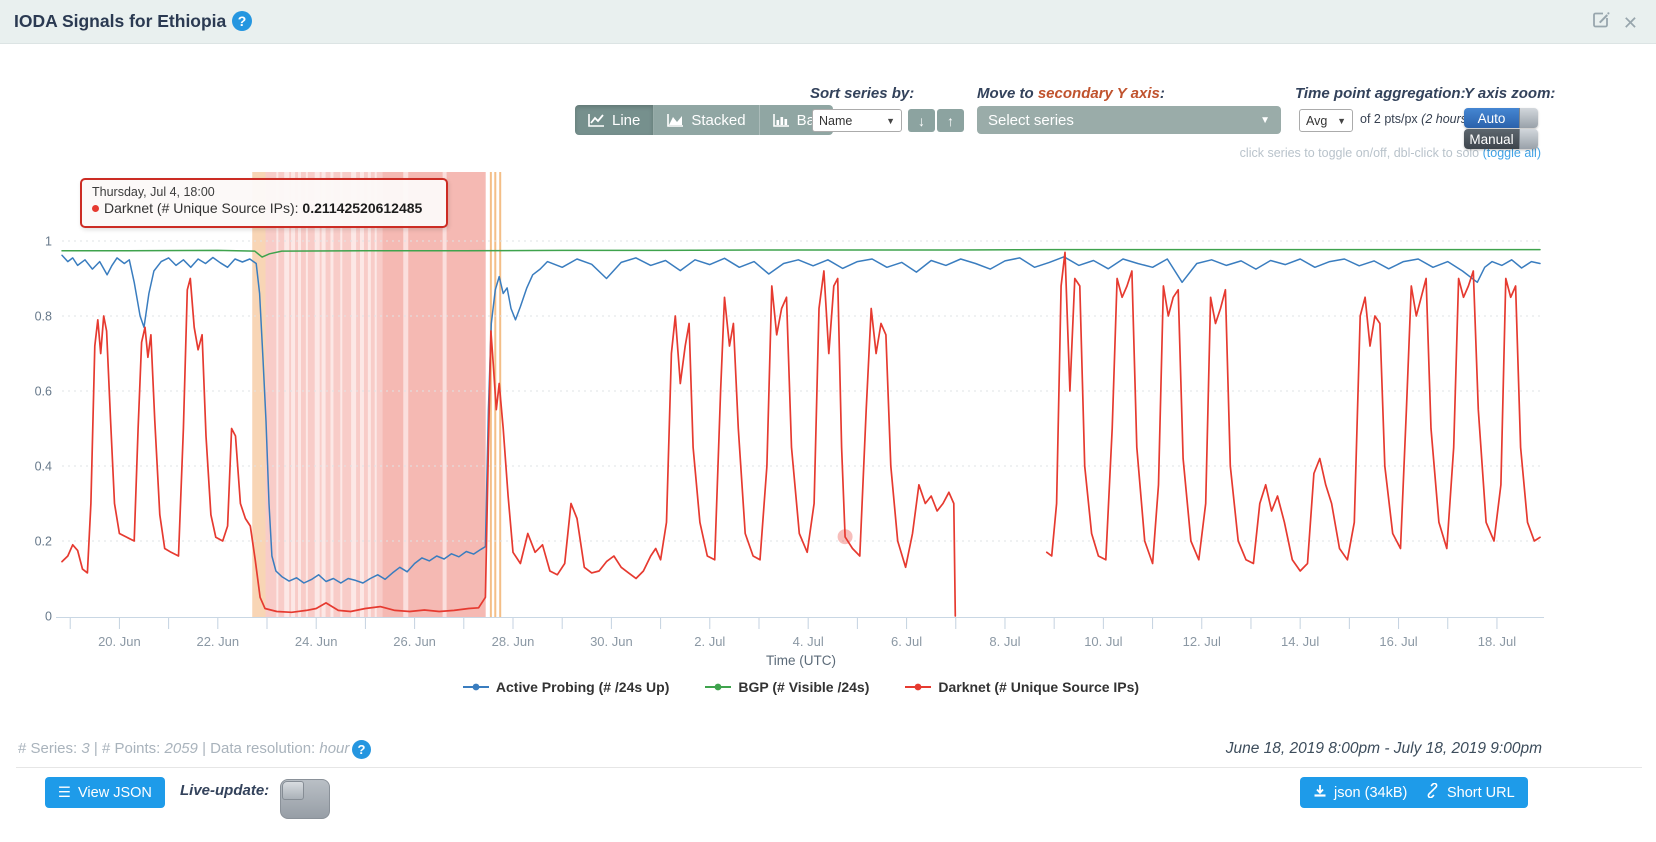 This screenshot has width=1656, height=842. I want to click on series-line-bgp-visible-24s, so click(801, 253).